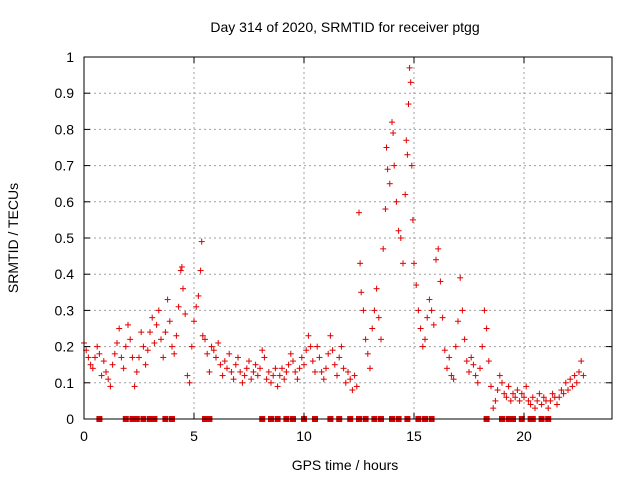 The width and height of the screenshot is (640, 480). Describe the element at coordinates (414, 436) in the screenshot. I see `x-tick-label: 15` at that location.